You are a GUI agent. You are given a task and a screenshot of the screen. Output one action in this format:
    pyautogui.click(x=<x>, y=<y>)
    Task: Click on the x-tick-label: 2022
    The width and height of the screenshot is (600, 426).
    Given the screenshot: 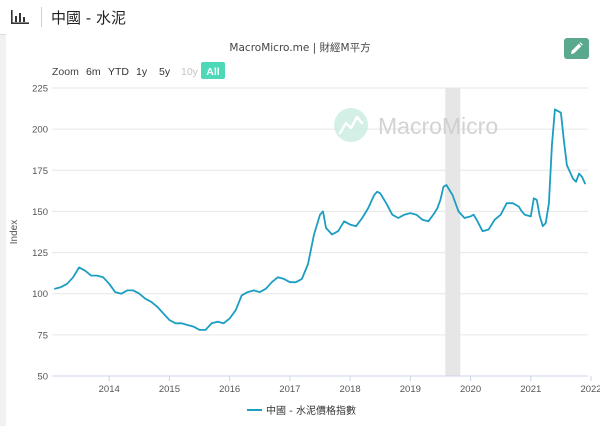 What is the action you would take?
    pyautogui.click(x=590, y=389)
    